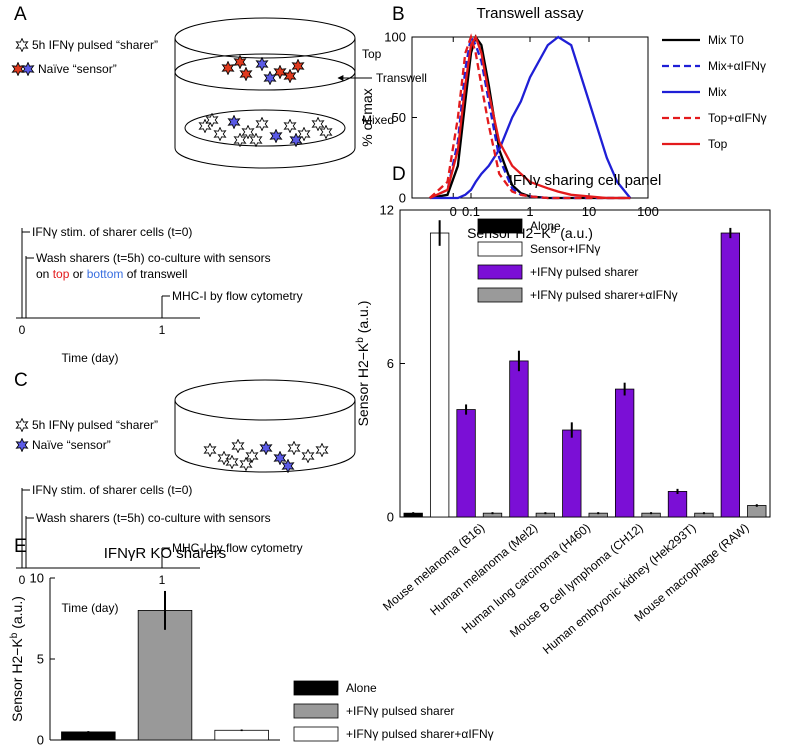 The height and width of the screenshot is (752, 800). Describe the element at coordinates (372, 54) in the screenshot. I see `diagram-label: Top` at that location.